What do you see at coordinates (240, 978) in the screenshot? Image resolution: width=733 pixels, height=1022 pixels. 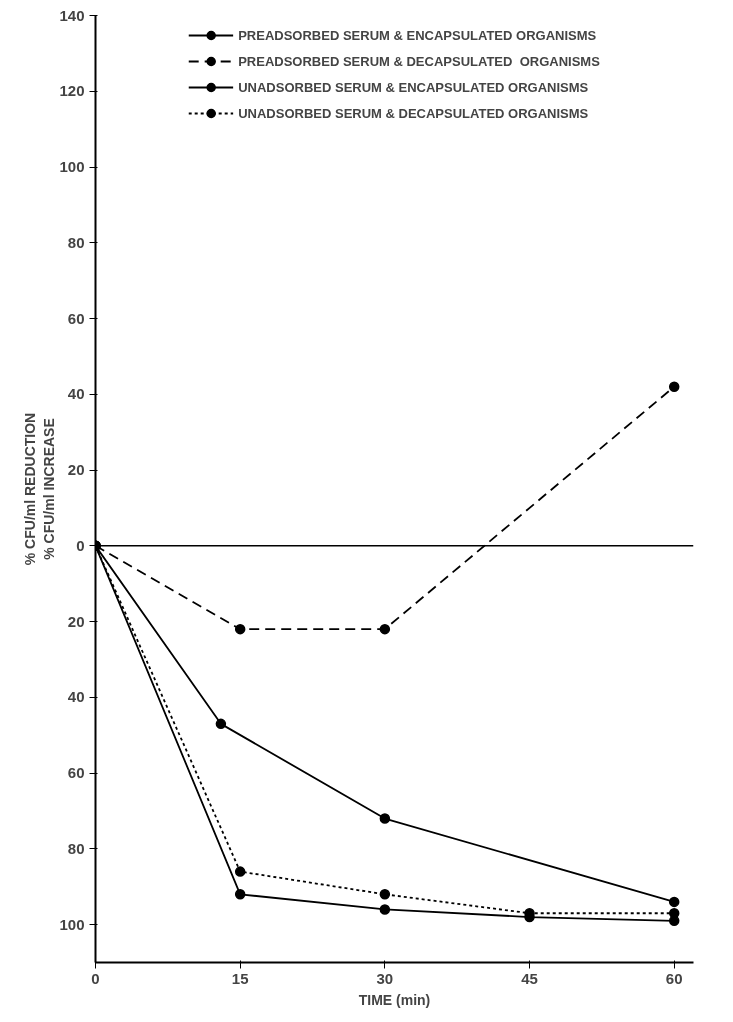 I see `x-tick-label: 15` at bounding box center [240, 978].